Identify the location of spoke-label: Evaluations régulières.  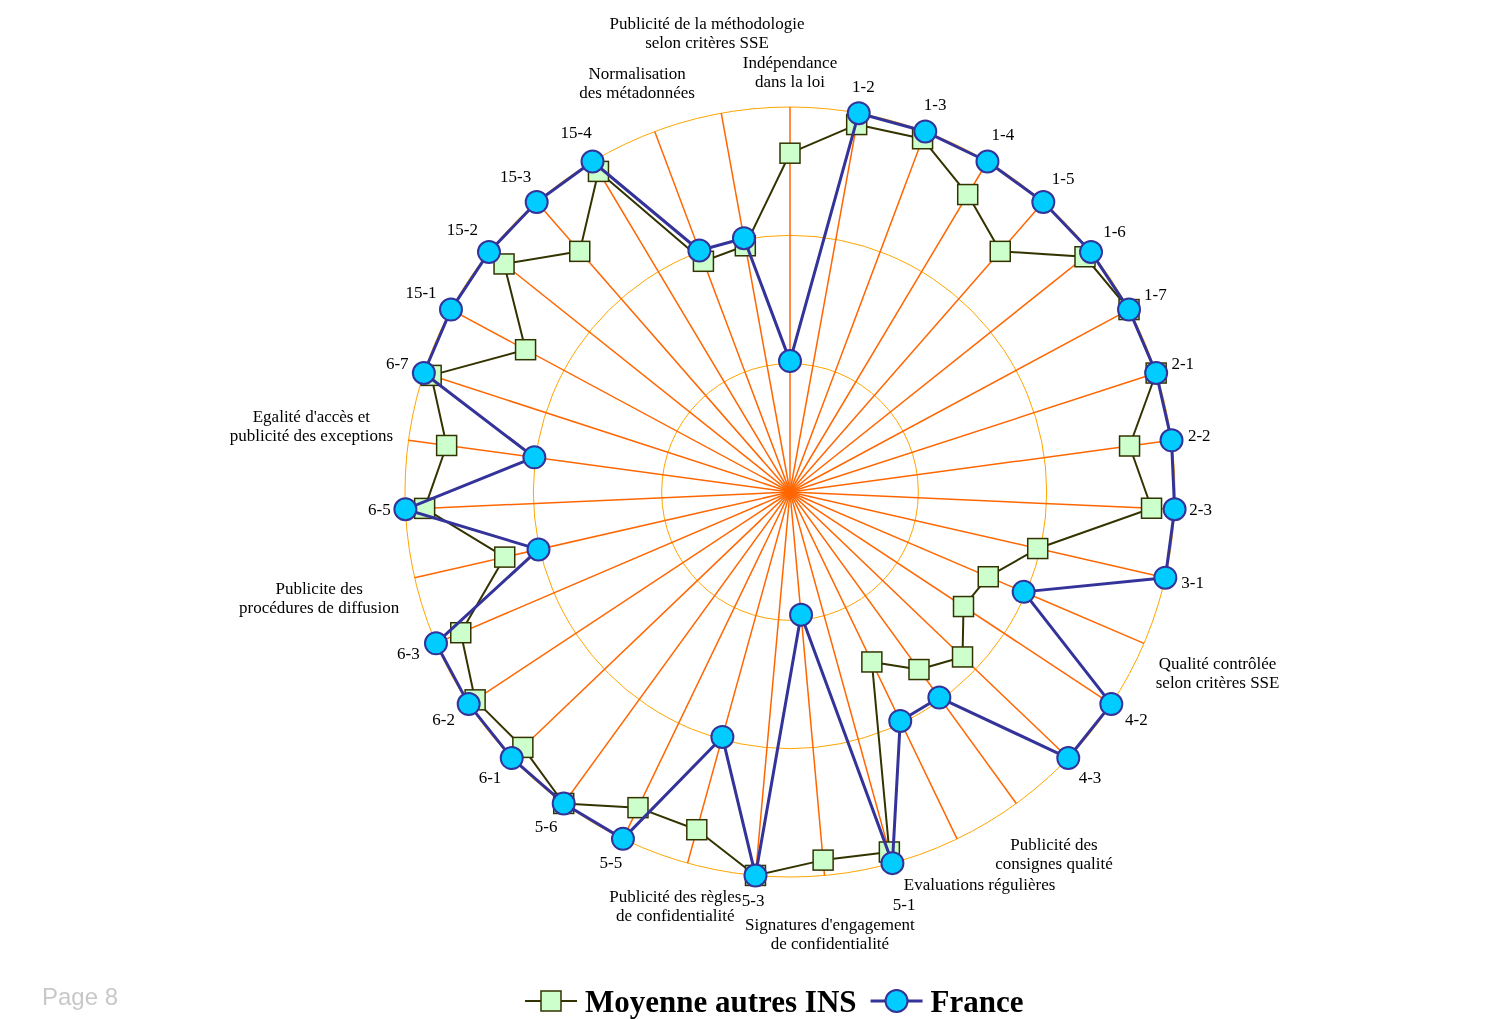
(979, 884).